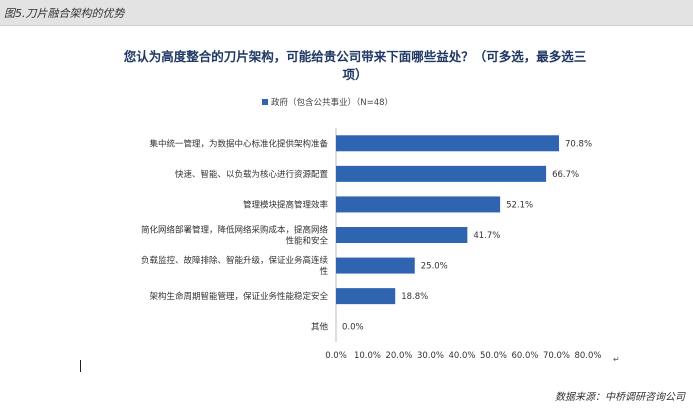  Describe the element at coordinates (493, 356) in the screenshot. I see `x-tick-label: 50.0%` at that location.